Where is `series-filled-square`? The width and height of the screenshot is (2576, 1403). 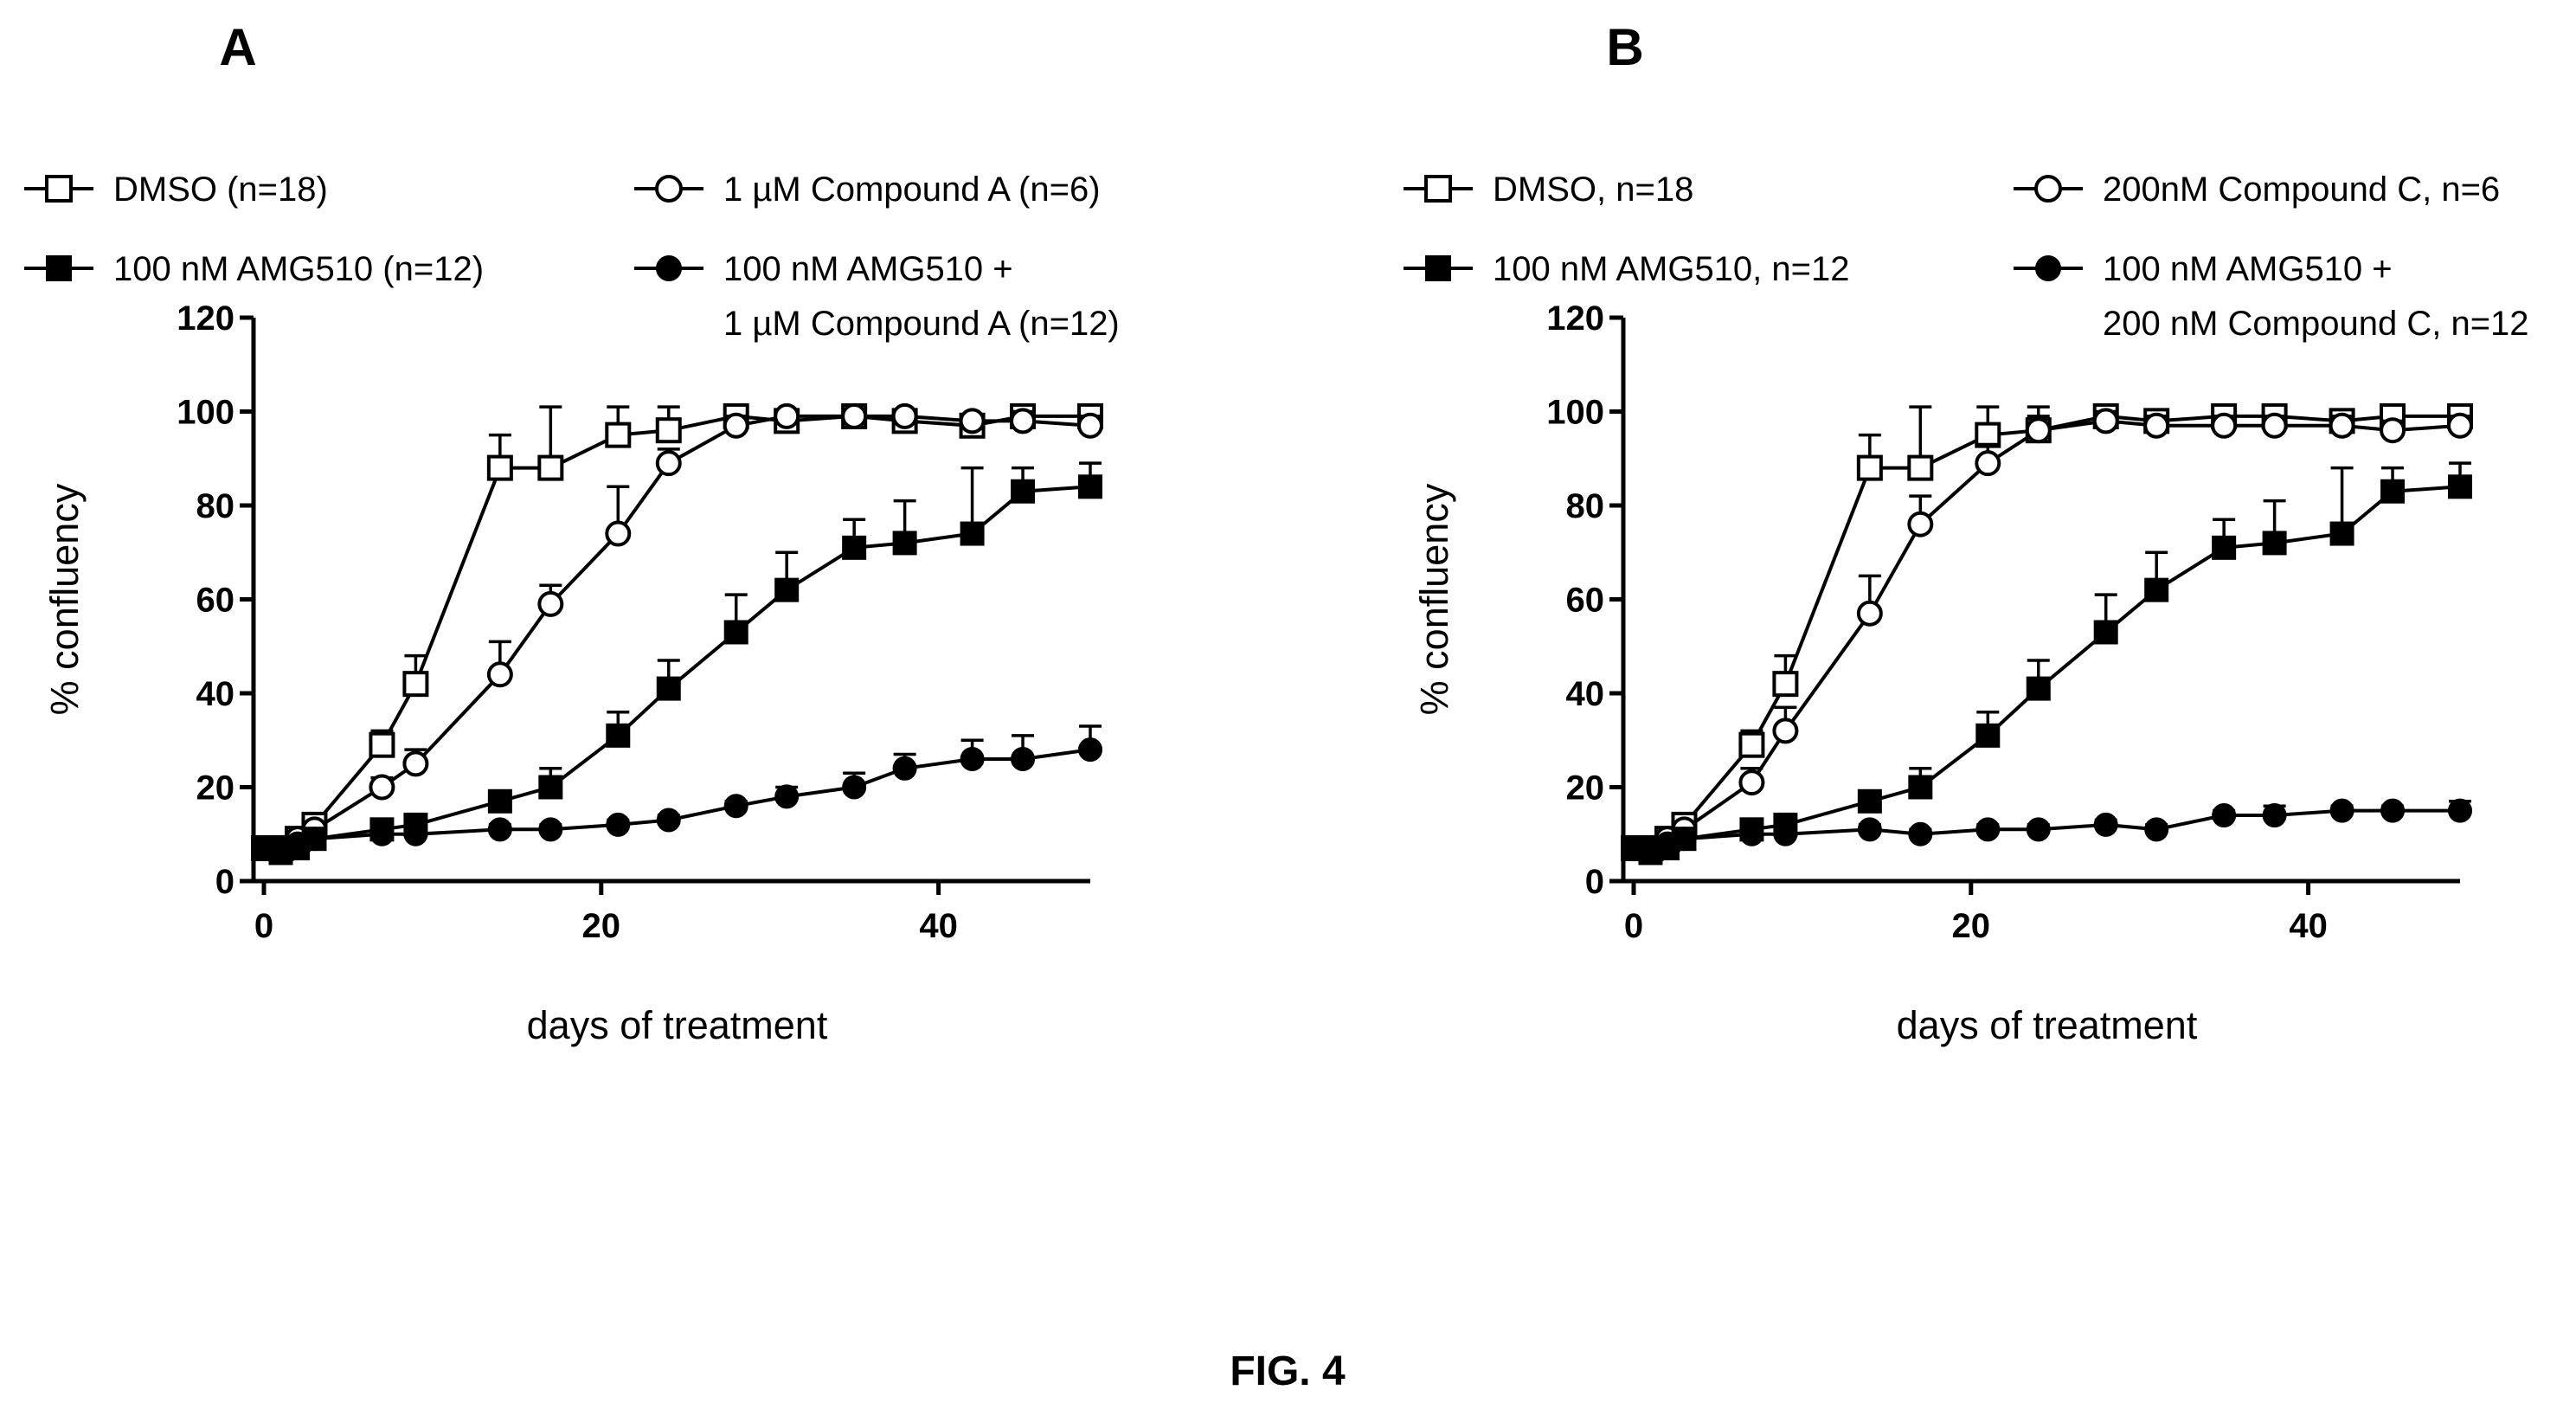 series-filled-square is located at coordinates (677, 663).